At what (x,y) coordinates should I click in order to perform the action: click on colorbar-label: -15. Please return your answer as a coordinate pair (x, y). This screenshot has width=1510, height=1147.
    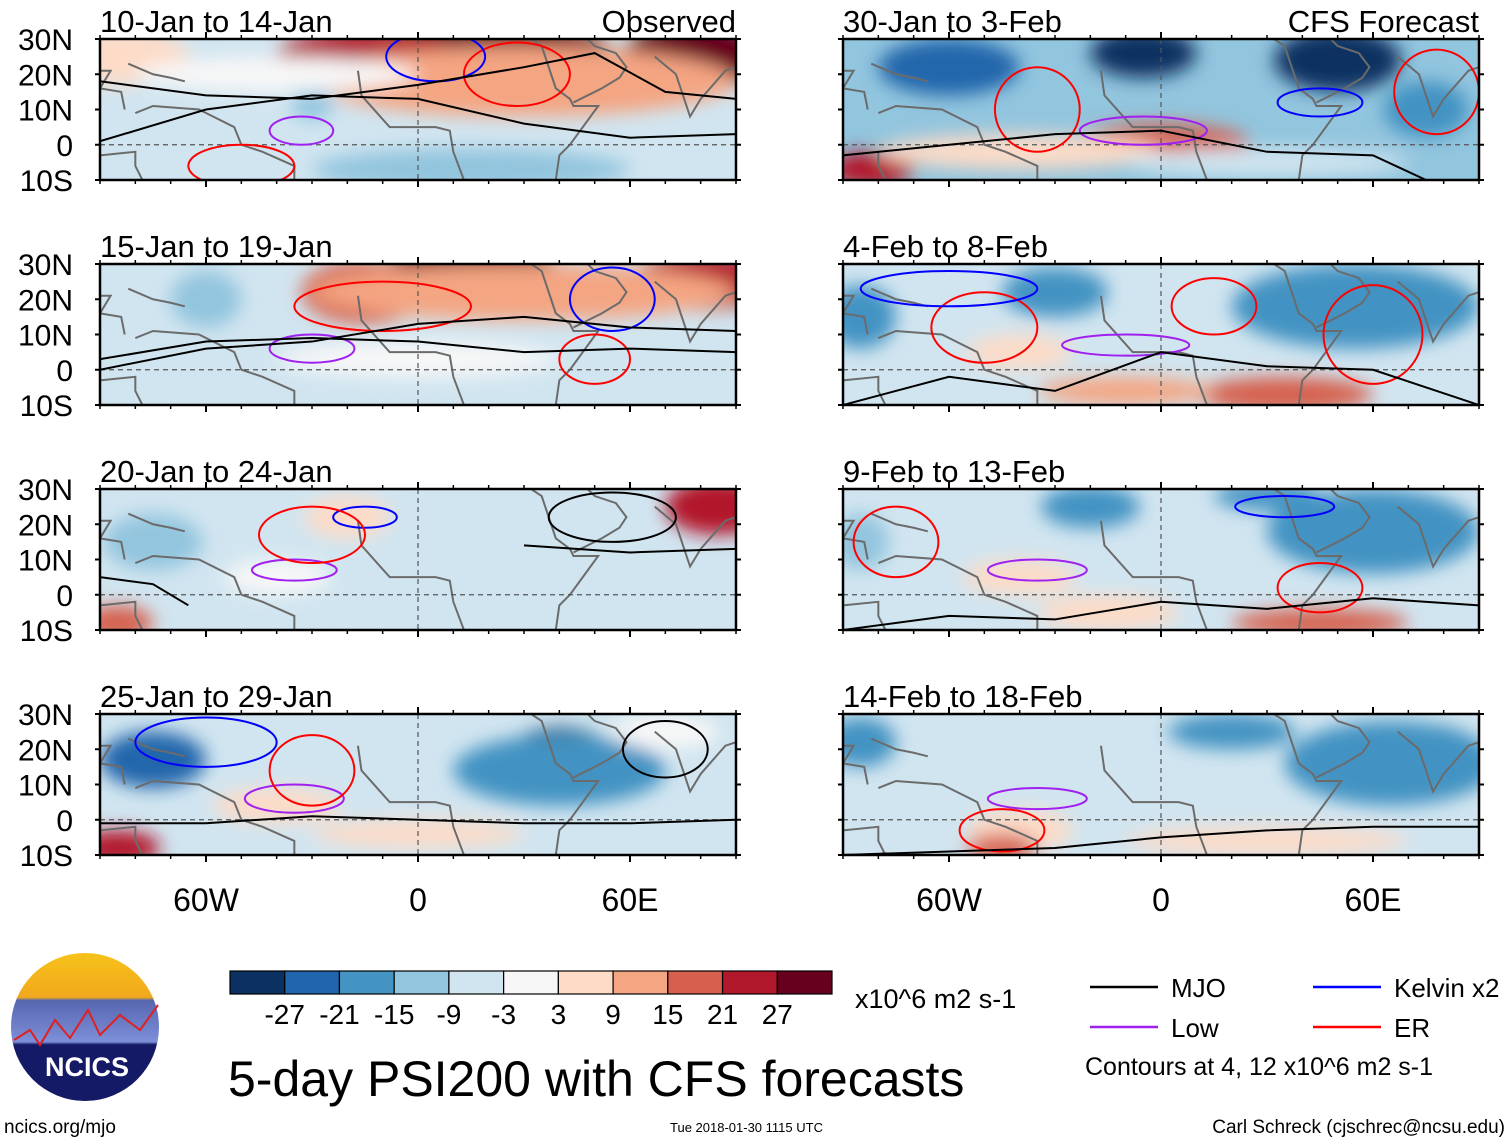
    Looking at the image, I should click on (394, 1014).